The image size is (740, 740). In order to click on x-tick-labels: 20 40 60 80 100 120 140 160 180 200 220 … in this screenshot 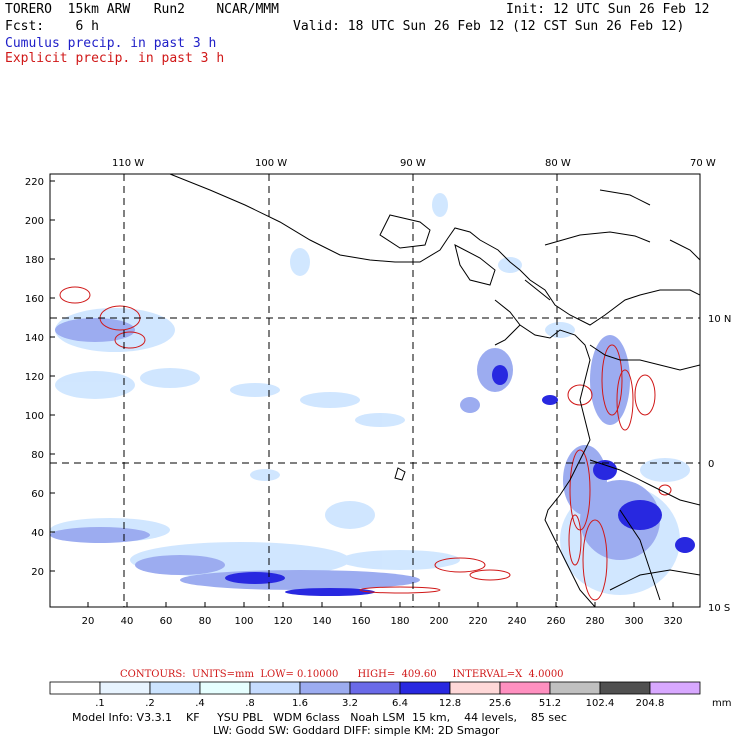, I will do `click(382, 621)`.